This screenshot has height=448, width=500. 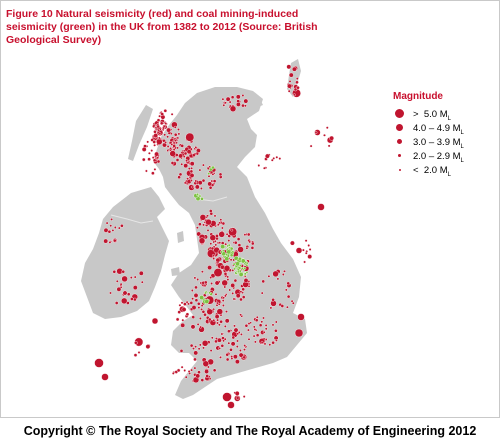 What do you see at coordinates (180, 237) in the screenshot?
I see `isle-of-man` at bounding box center [180, 237].